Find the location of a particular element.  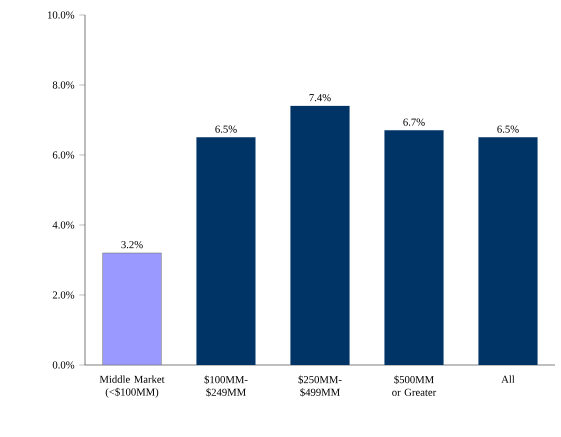

y-tick-label: 10.0% is located at coordinates (61, 15).